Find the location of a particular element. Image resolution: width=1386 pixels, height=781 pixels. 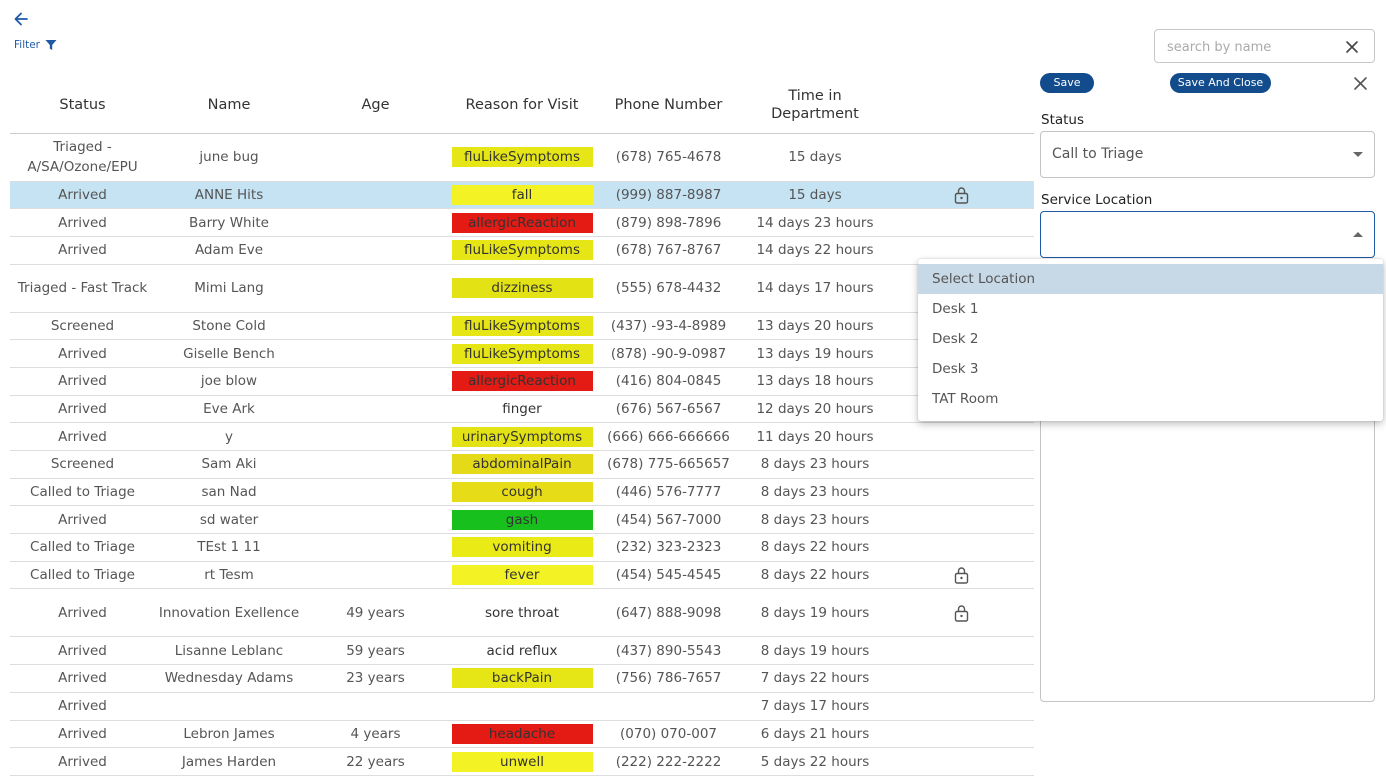

filter-button: Filter is located at coordinates (35, 45).